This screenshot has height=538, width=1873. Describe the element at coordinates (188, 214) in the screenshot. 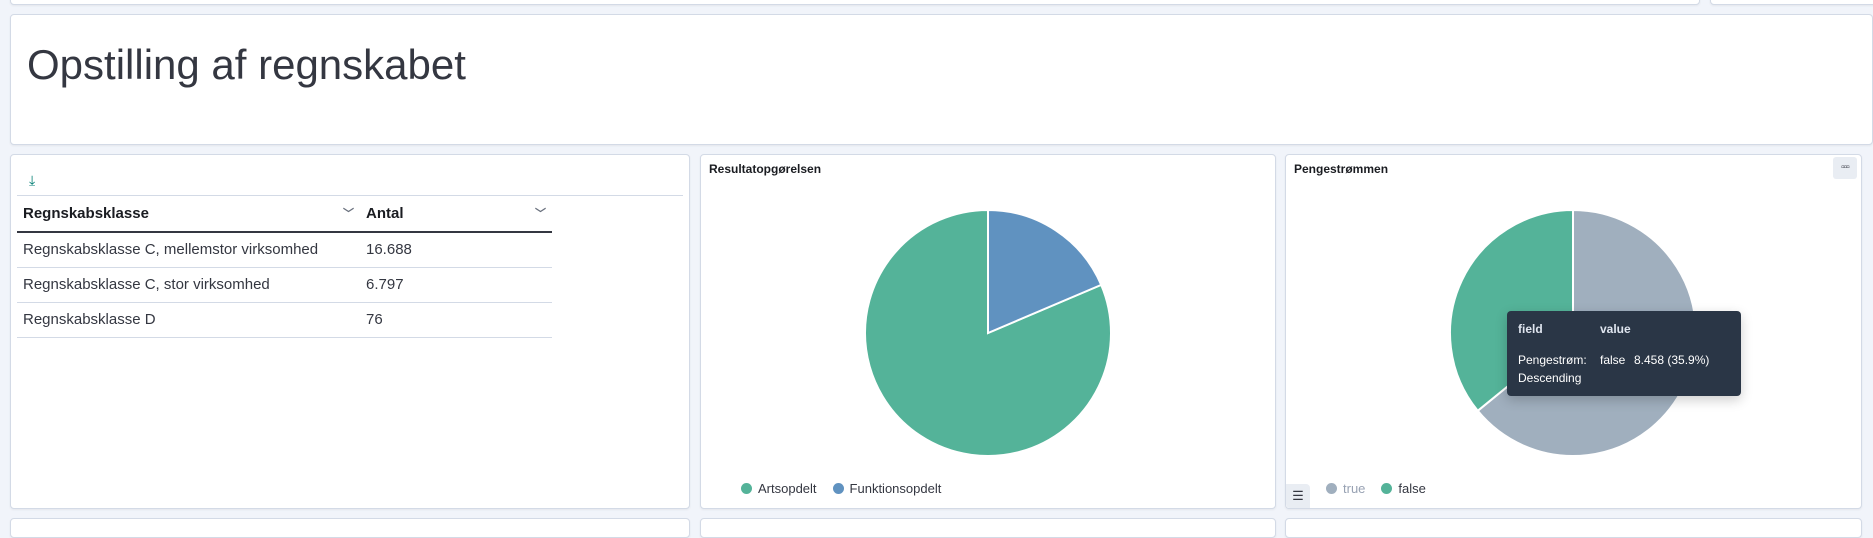

I see `column-header-regnskabsklasse: Regnskabsklasse ﹀` at that location.